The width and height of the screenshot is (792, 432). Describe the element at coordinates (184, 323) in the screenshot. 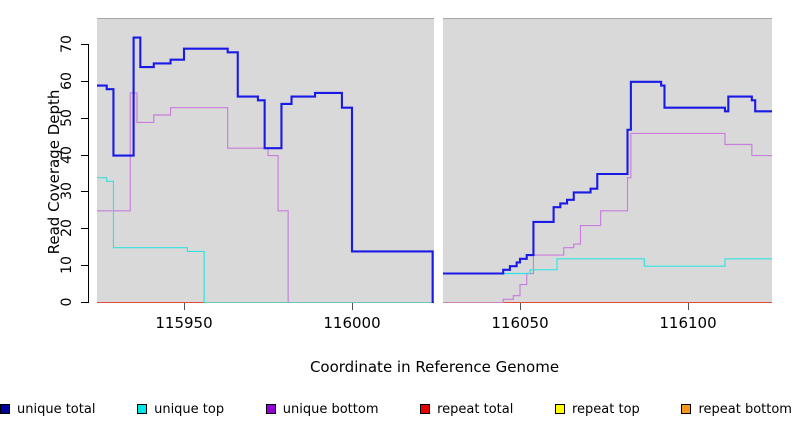

I see `x-tick-label: 115950` at that location.